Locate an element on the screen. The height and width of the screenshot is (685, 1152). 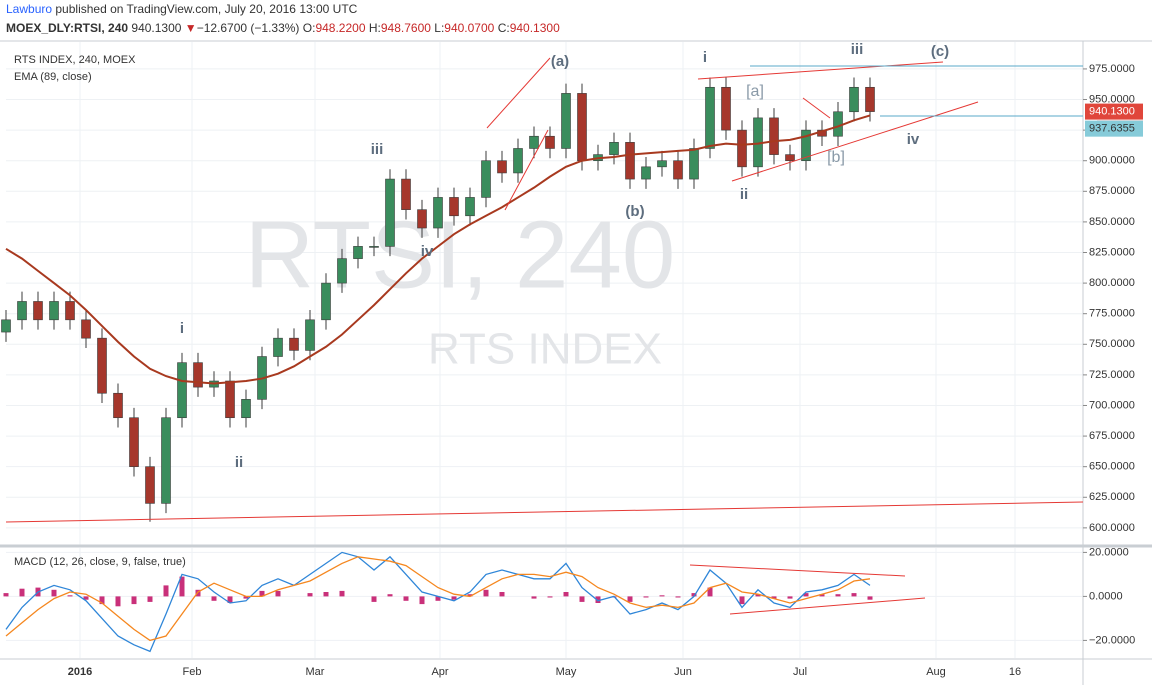
y-tick-label: 625.0000 is located at coordinates (1112, 497).